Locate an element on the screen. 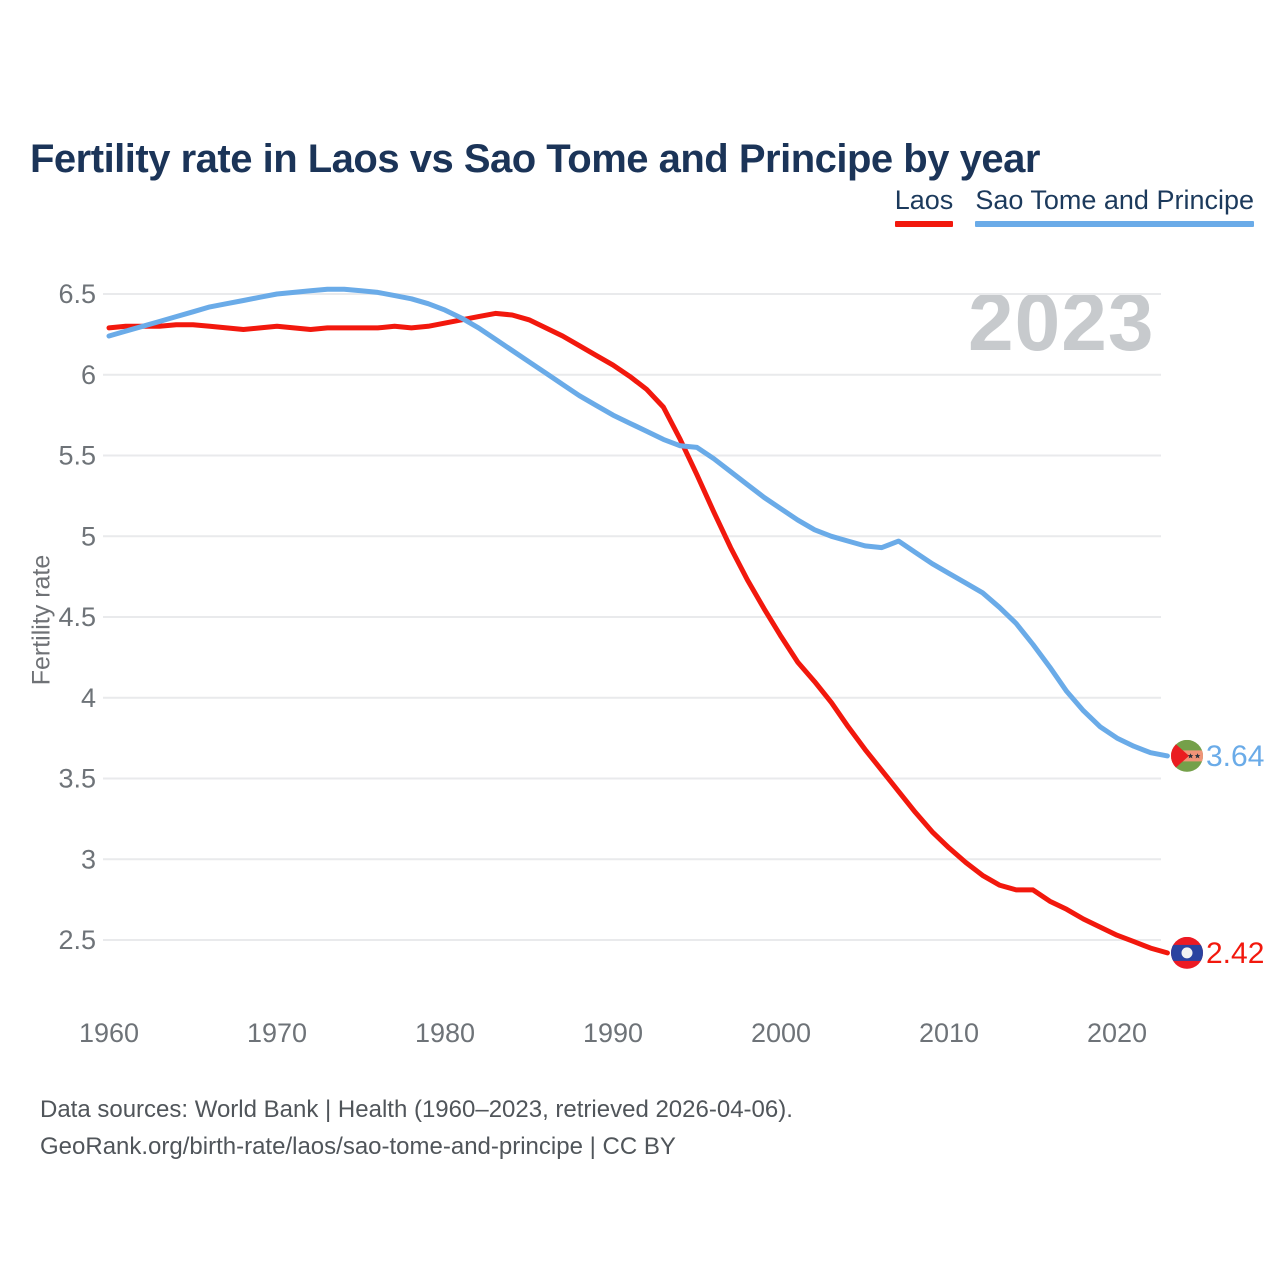 The image size is (1280, 1280). end-value-label-sao-tome: 3.64 is located at coordinates (1235, 756).